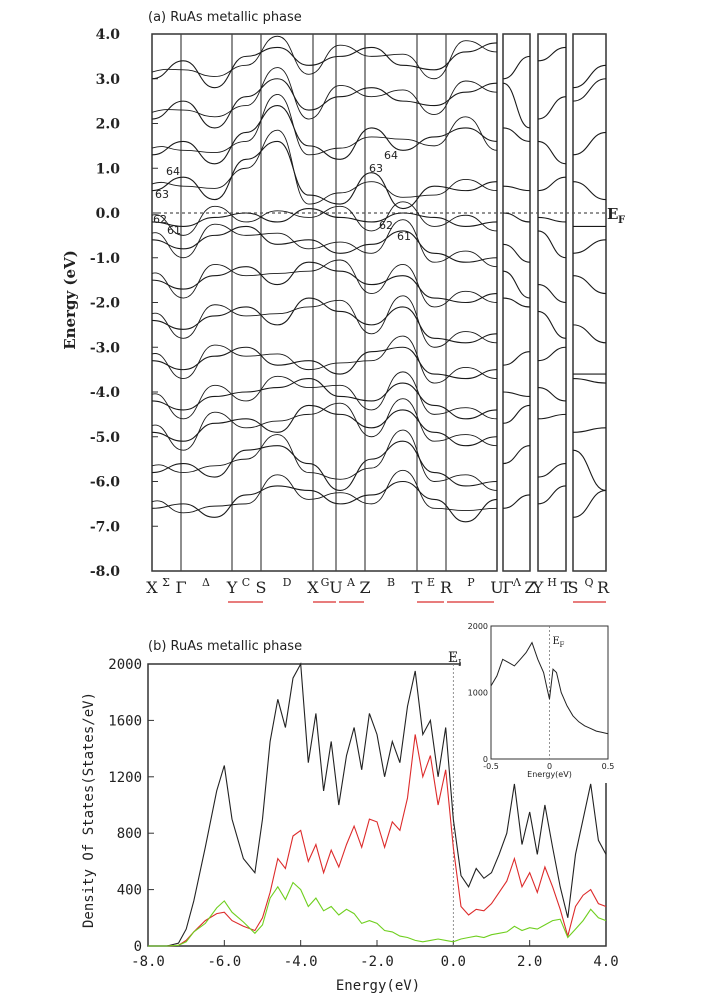 This screenshot has height=998, width=706. Describe the element at coordinates (225, 17) in the screenshot. I see `panel-a-title: (a) RuAs metallic phase` at that location.